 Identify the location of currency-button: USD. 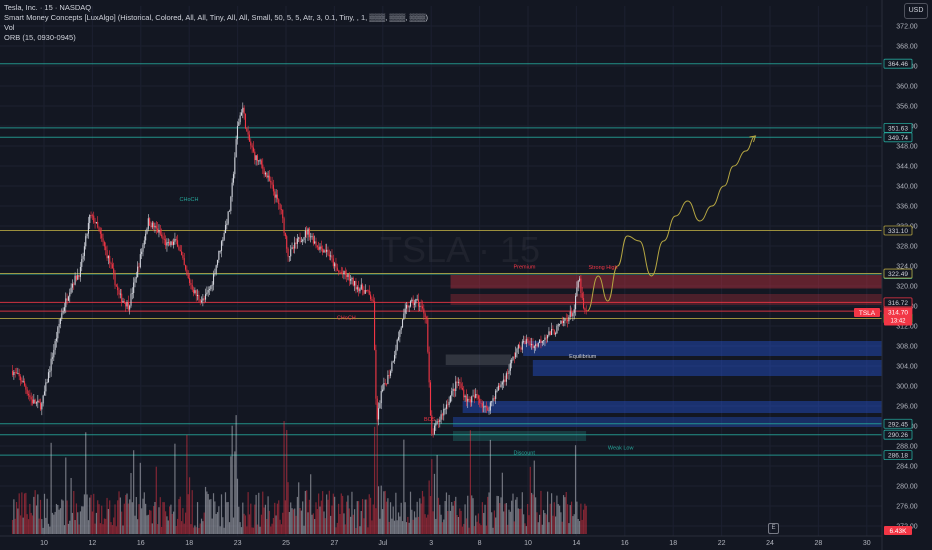
(916, 11).